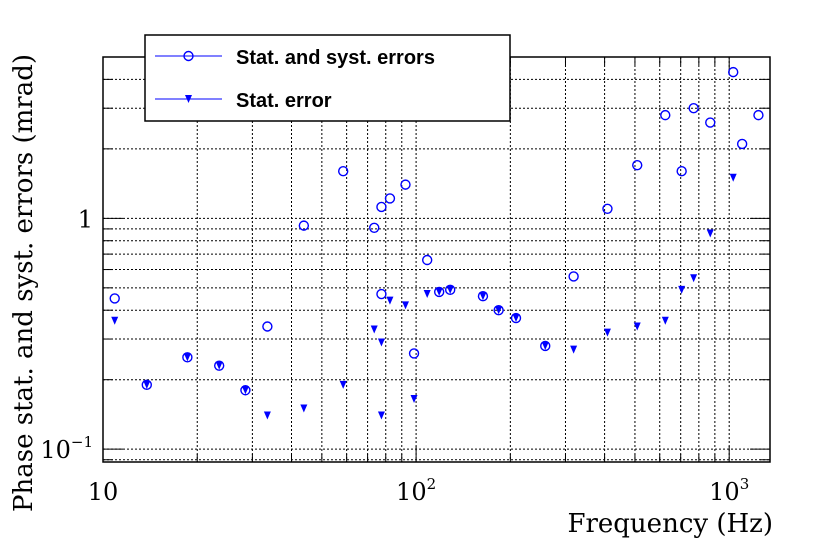 The width and height of the screenshot is (821, 560). What do you see at coordinates (188, 99) in the screenshot?
I see `legend-triangle-marker` at bounding box center [188, 99].